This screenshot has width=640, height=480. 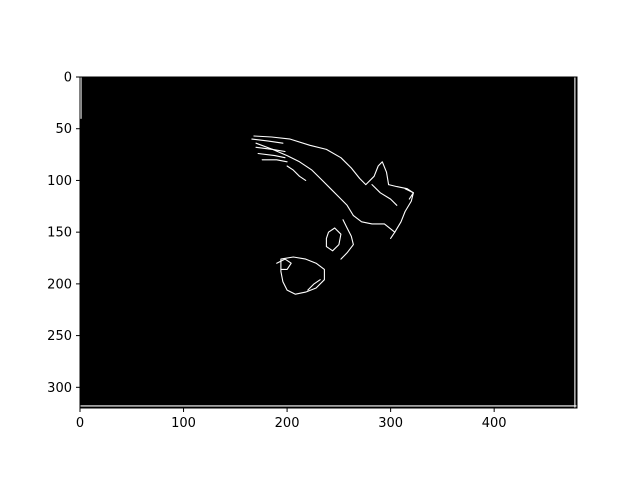 What do you see at coordinates (183, 423) in the screenshot?
I see `x-tick-label: 100` at bounding box center [183, 423].